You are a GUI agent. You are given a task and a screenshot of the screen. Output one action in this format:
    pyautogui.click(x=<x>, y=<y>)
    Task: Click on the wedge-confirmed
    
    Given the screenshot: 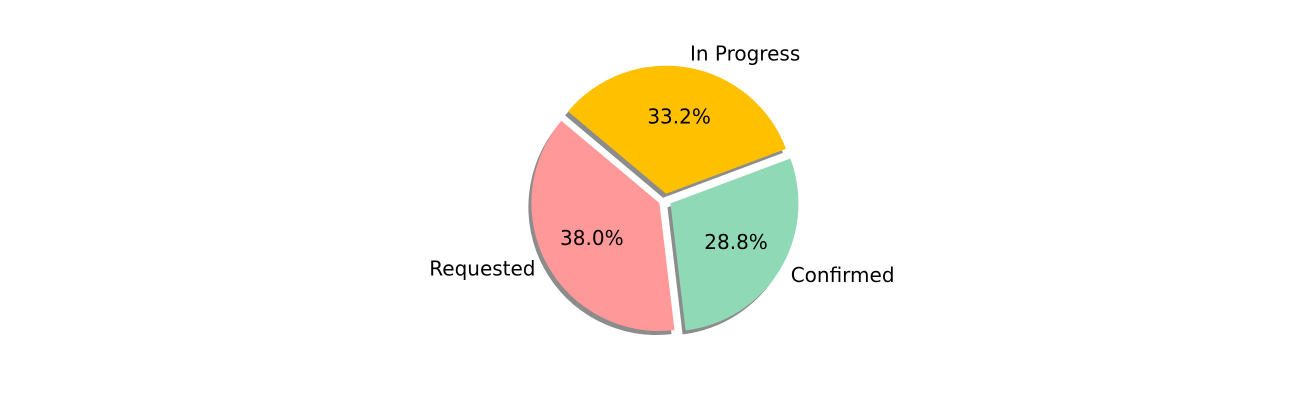 What is the action you would take?
    pyautogui.click(x=734, y=244)
    